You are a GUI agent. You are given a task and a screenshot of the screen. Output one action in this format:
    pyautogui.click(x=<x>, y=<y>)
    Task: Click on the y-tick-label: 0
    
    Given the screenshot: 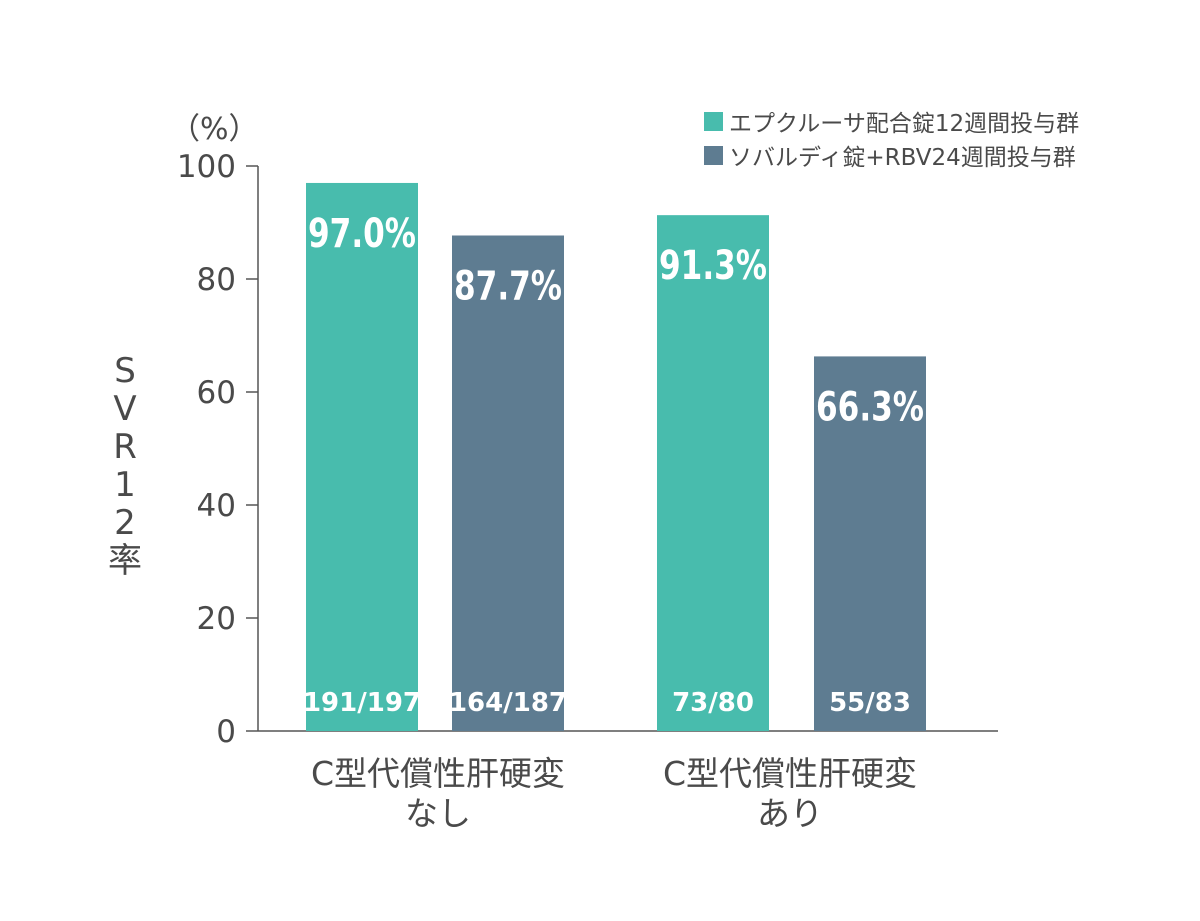 What is the action you would take?
    pyautogui.click(x=226, y=732)
    